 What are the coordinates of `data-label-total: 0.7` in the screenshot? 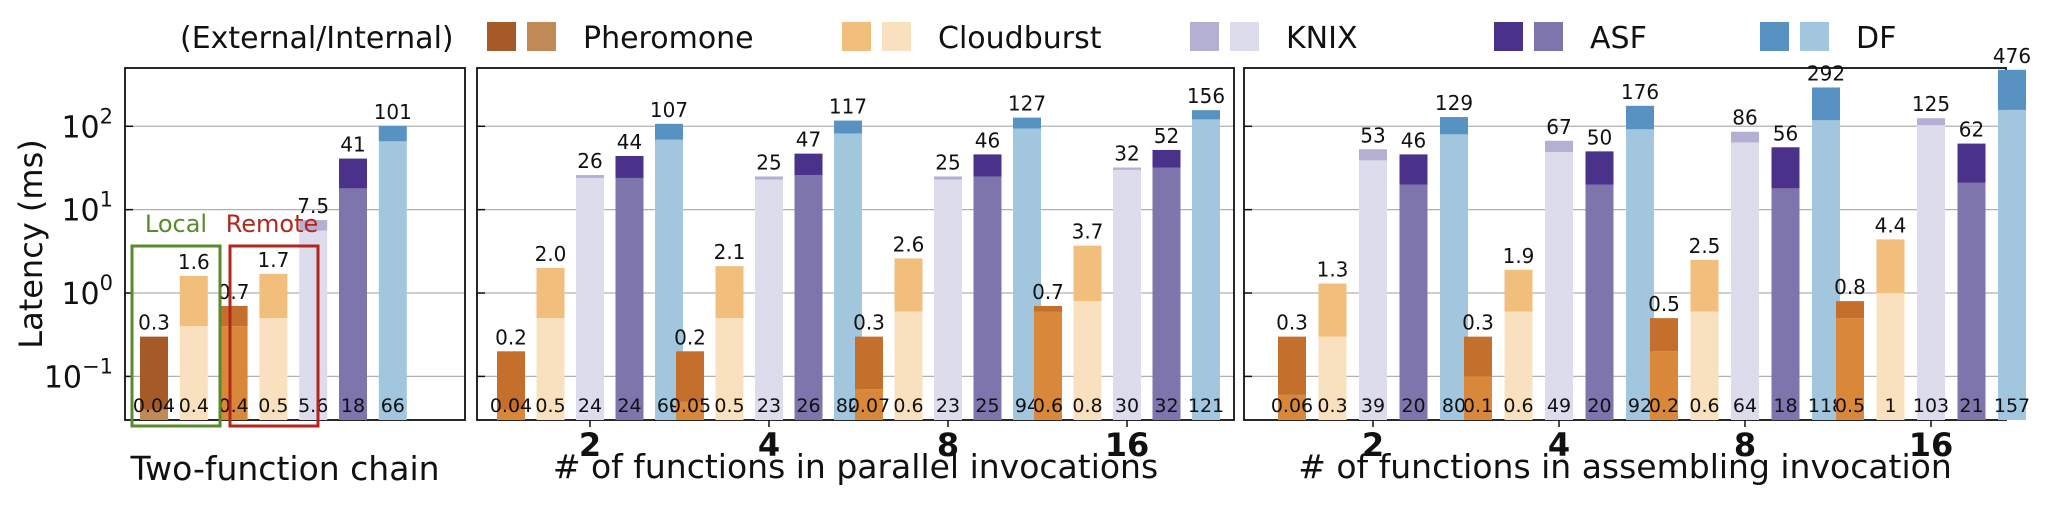 It's located at (234, 292).